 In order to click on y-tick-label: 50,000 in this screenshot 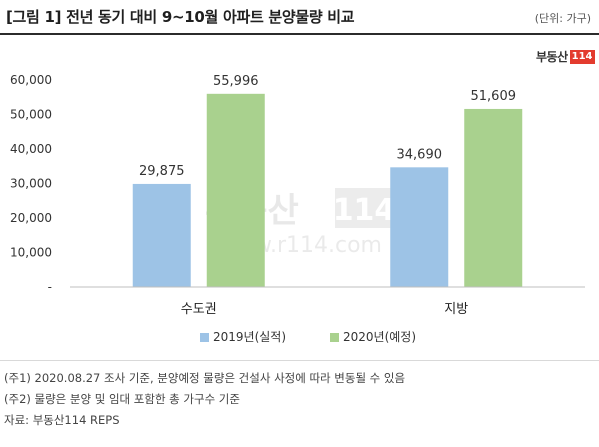, I will do `click(31, 115)`.